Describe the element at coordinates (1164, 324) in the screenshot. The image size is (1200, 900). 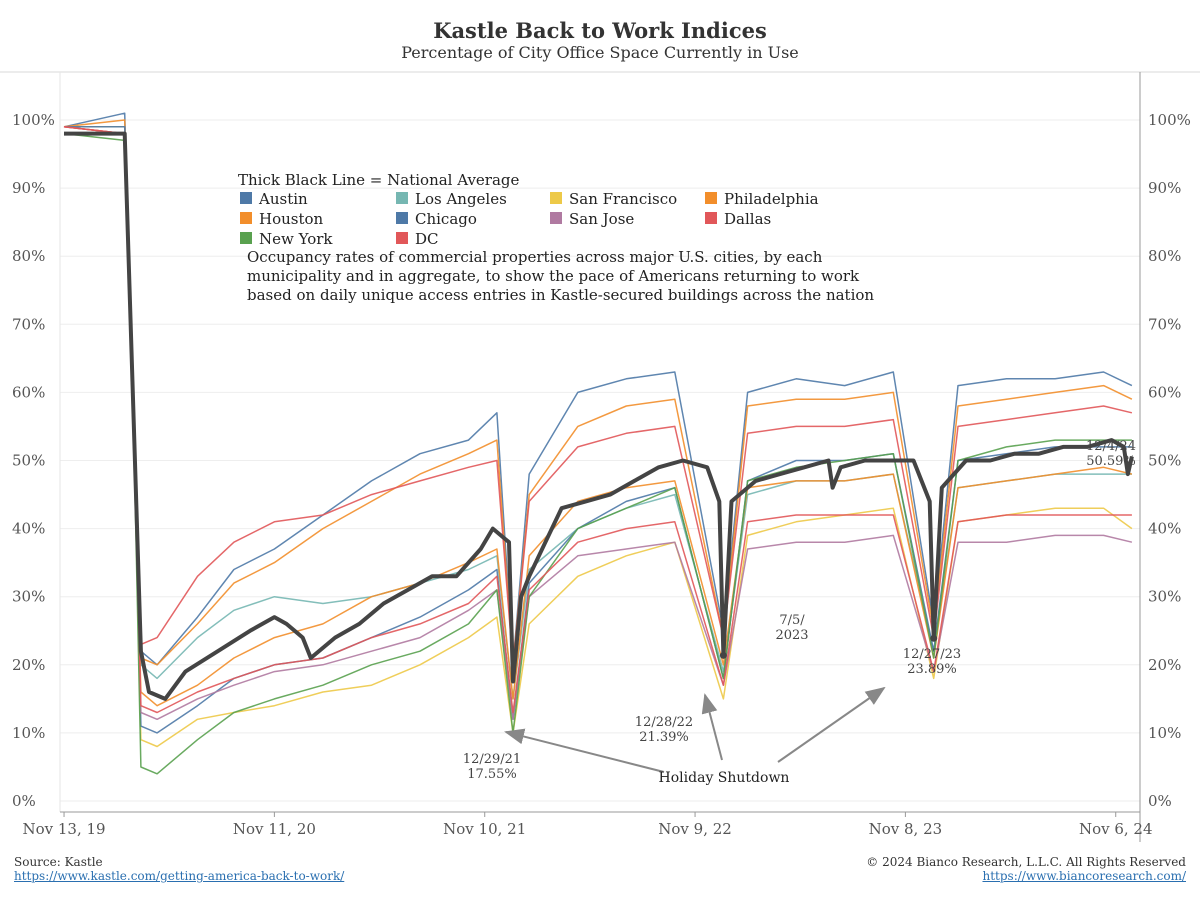
I see `y-tick-label-right: 70%` at that location.